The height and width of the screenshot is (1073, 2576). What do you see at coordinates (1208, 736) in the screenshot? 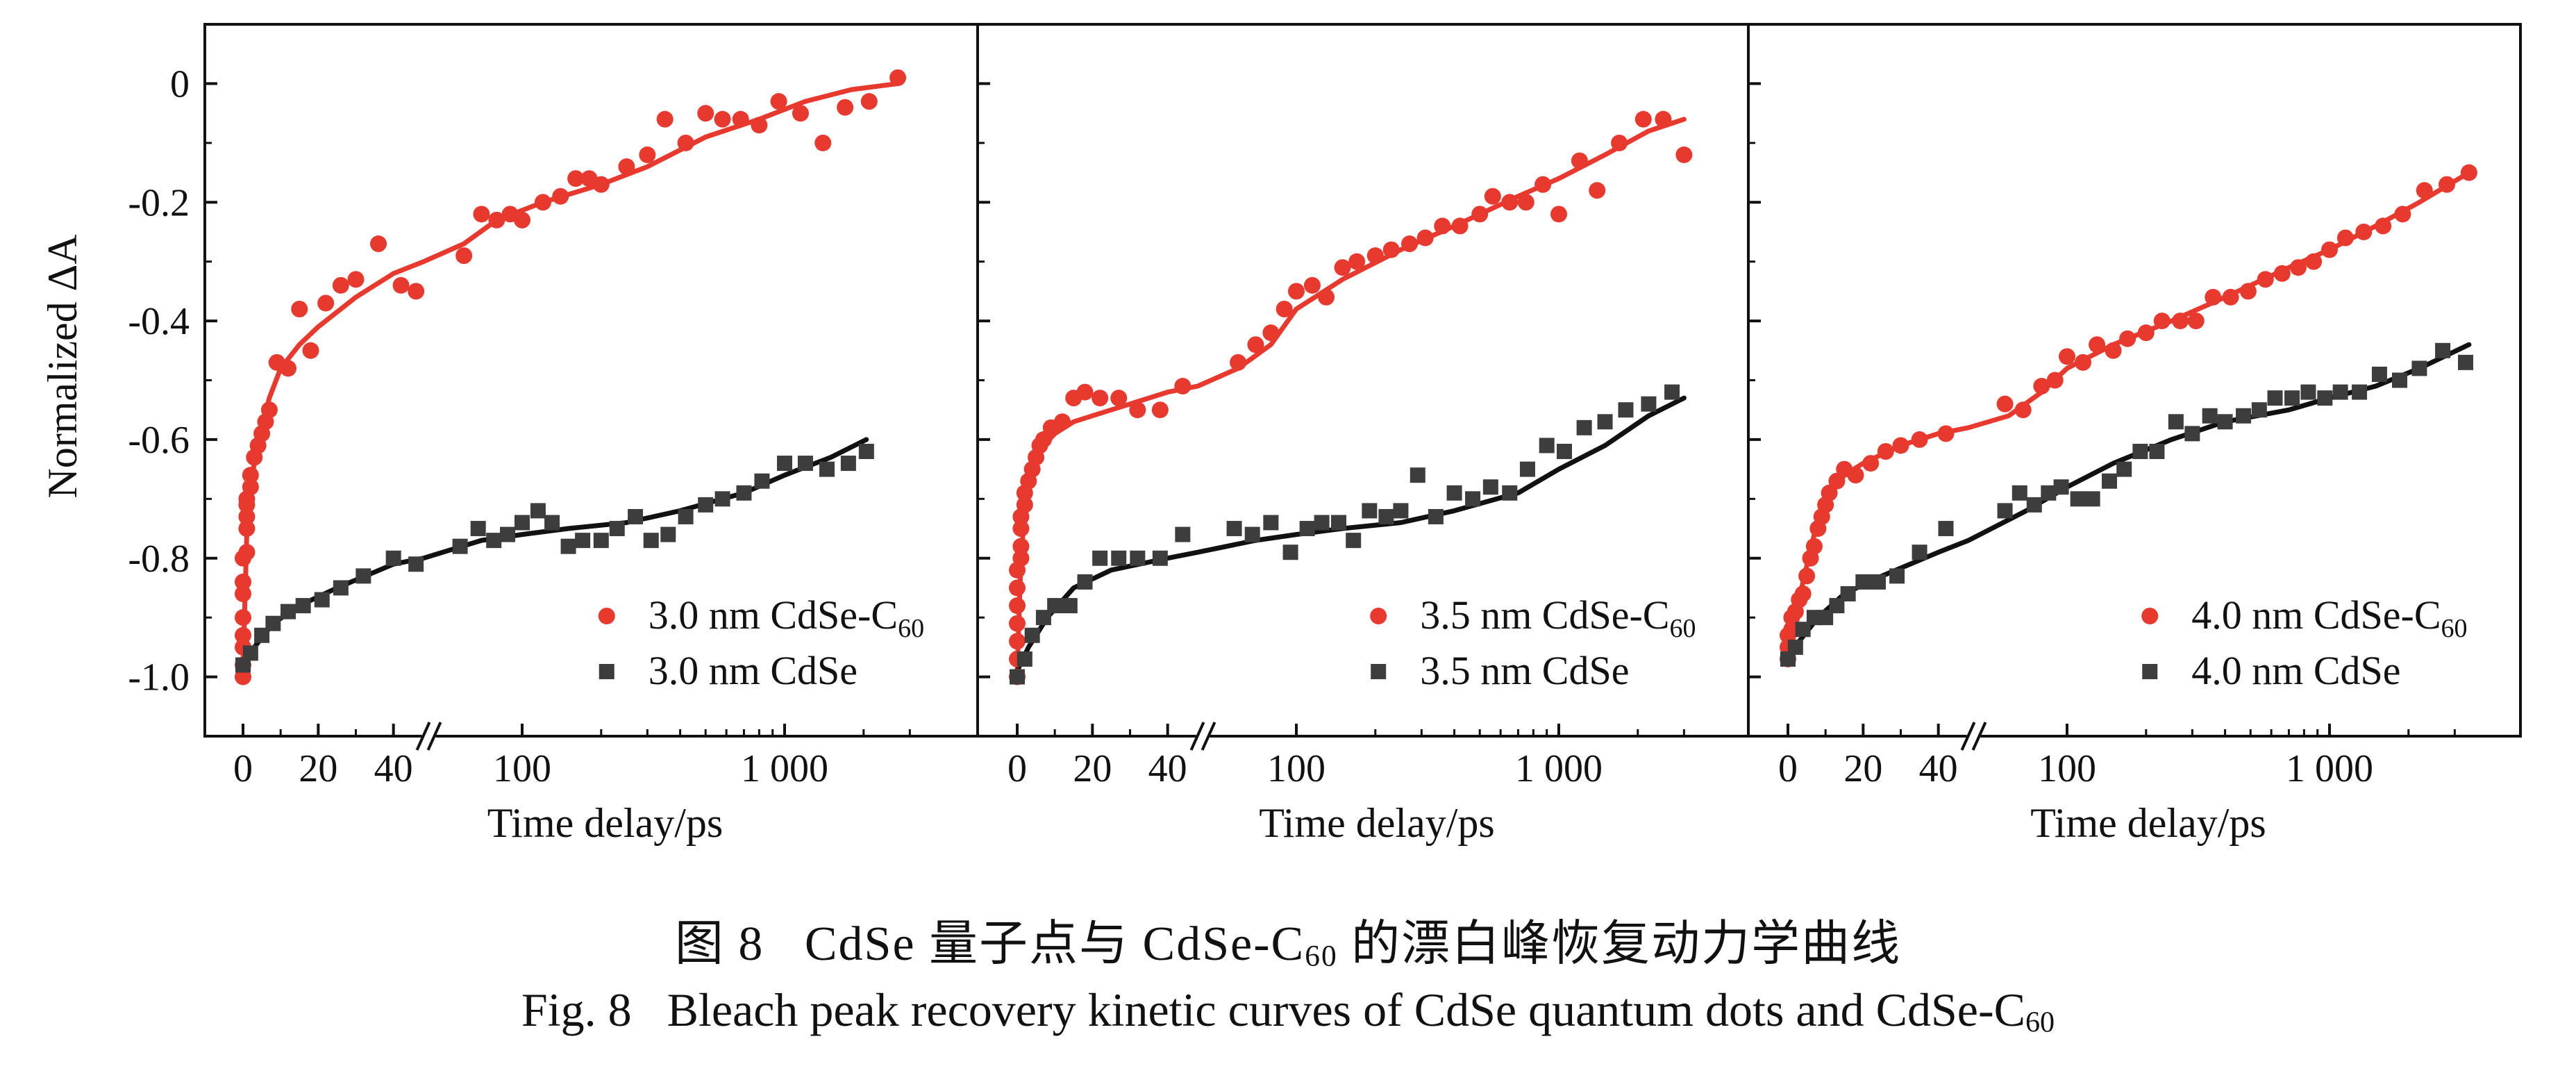
I see `axis-break-mark` at bounding box center [1208, 736].